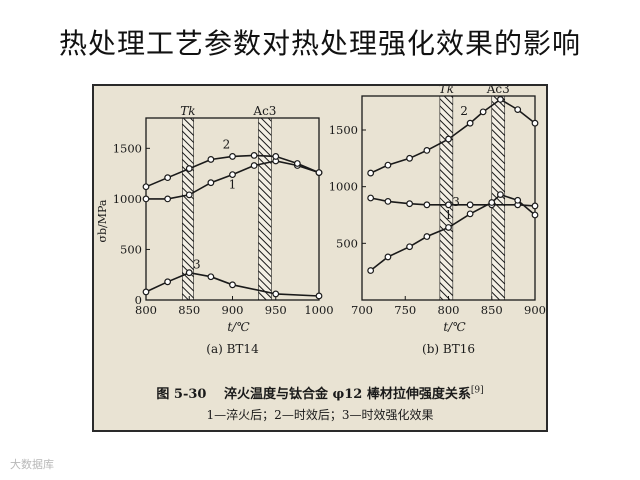 Image resolution: width=640 pixels, height=480 pixels. Describe the element at coordinates (362, 310) in the screenshot. I see `x-tick-label: 700` at that location.